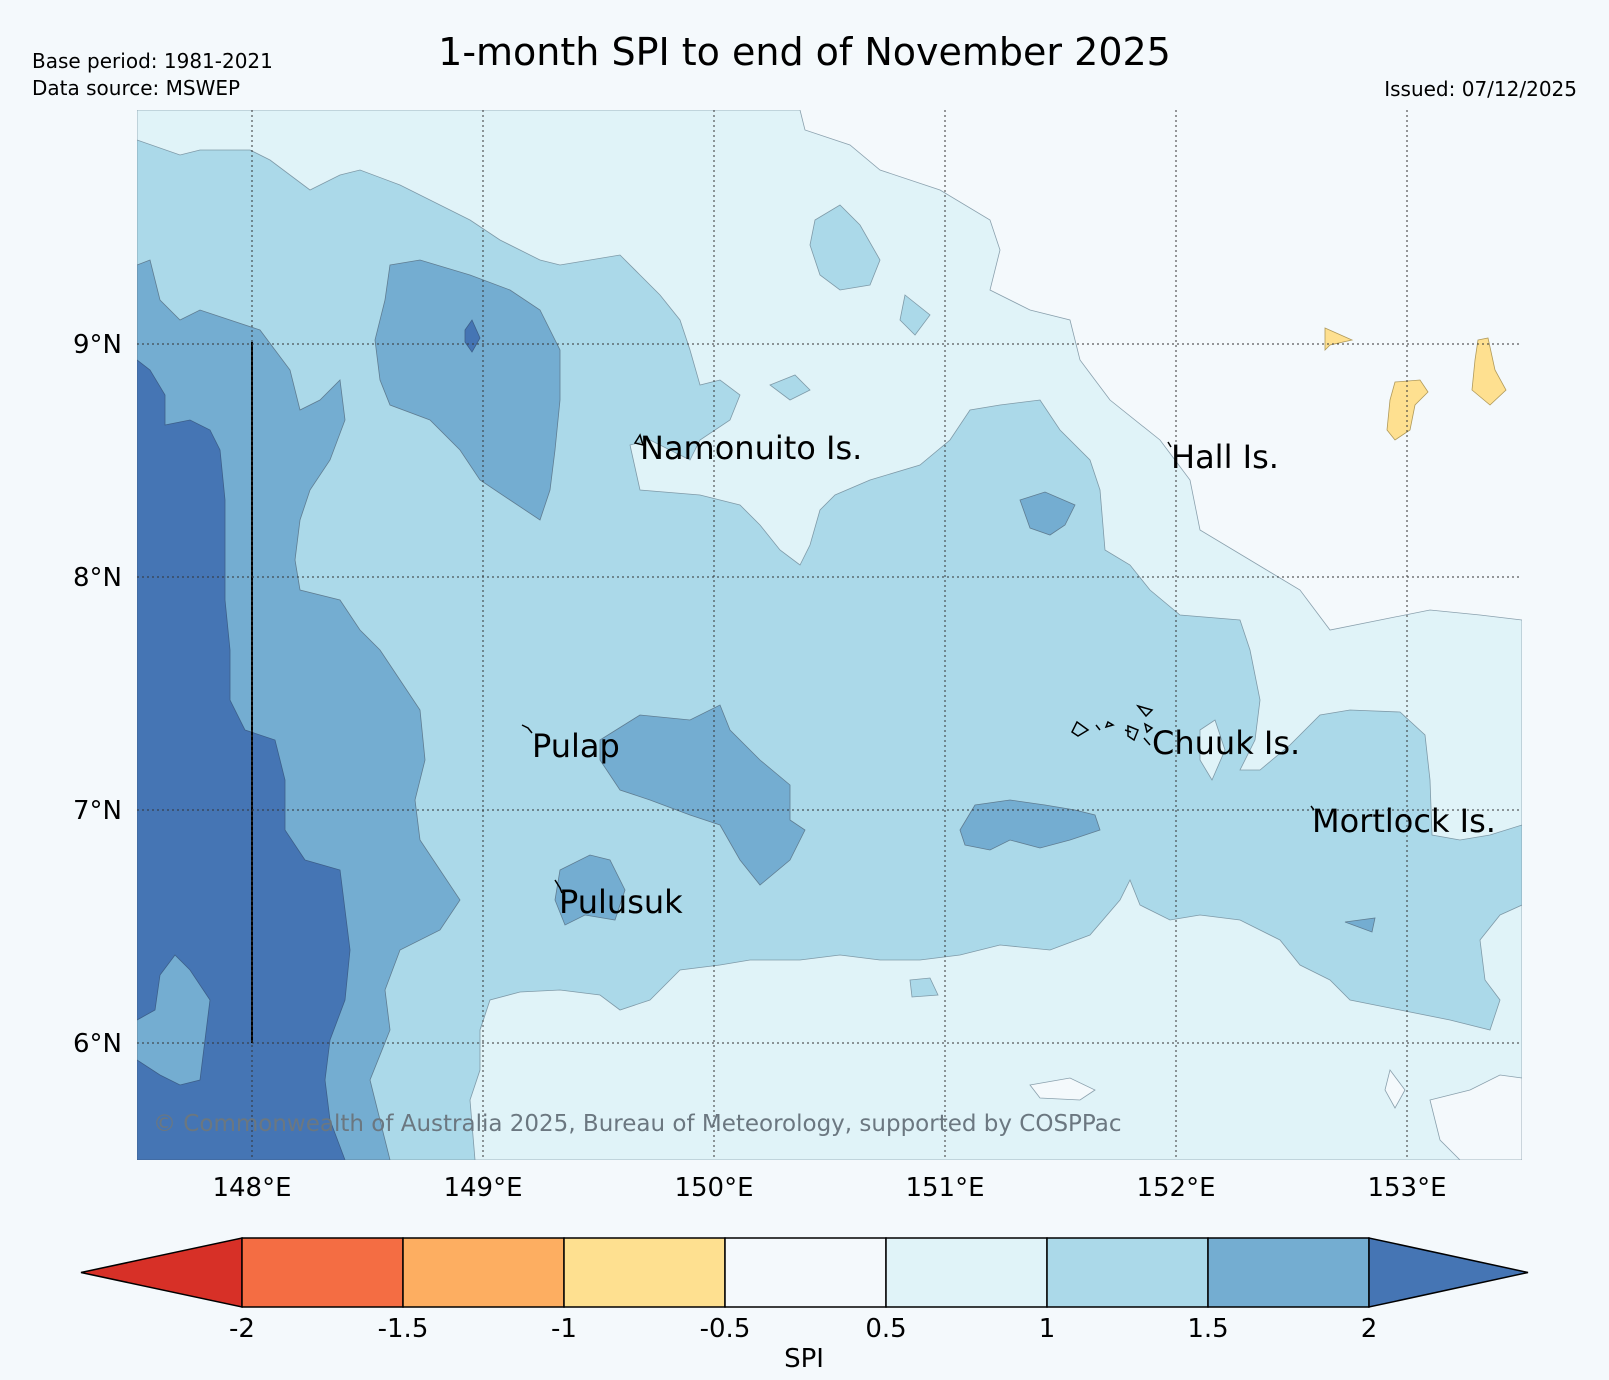 This screenshot has height=1380, width=1609. I want to click on lat-label-8n: 8°N, so click(97, 578).